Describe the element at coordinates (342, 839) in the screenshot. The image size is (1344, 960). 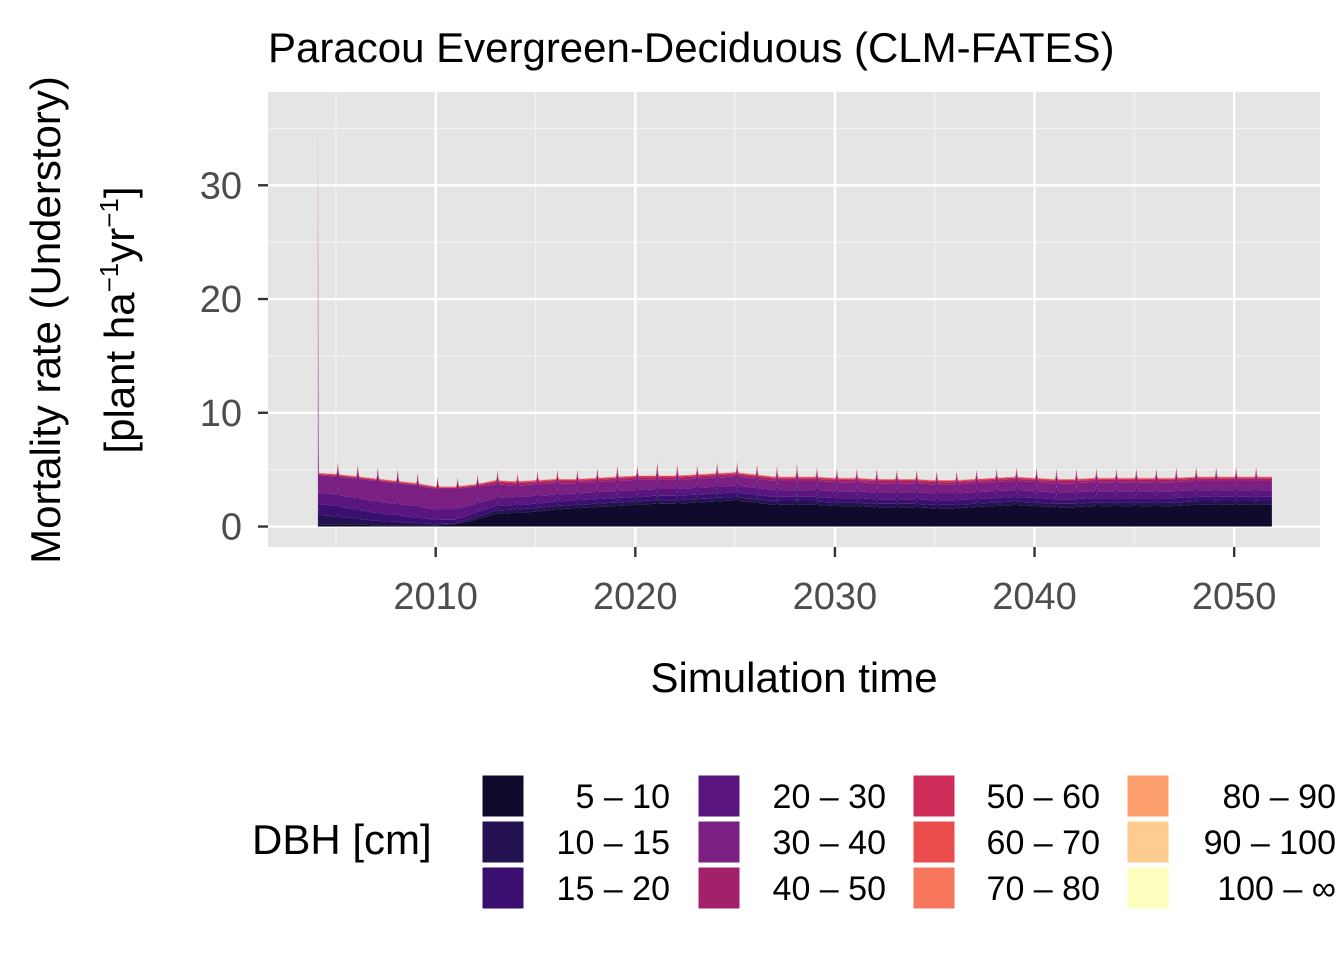
I see `legend-title: DBH [cm]` at that location.